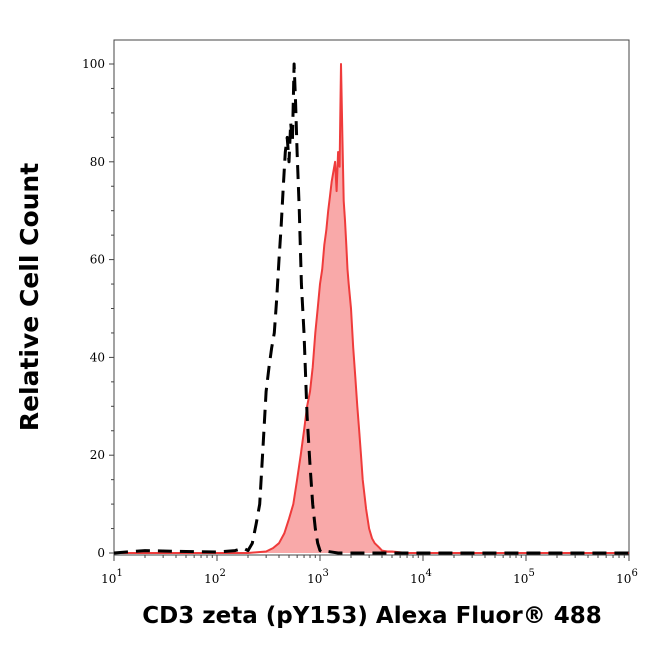 Image resolution: width=650 pixels, height=650 pixels. Describe the element at coordinates (371, 616) in the screenshot. I see `x-axis-label: CD3 zeta (pY153) Alexa Fluor® 488` at that location.